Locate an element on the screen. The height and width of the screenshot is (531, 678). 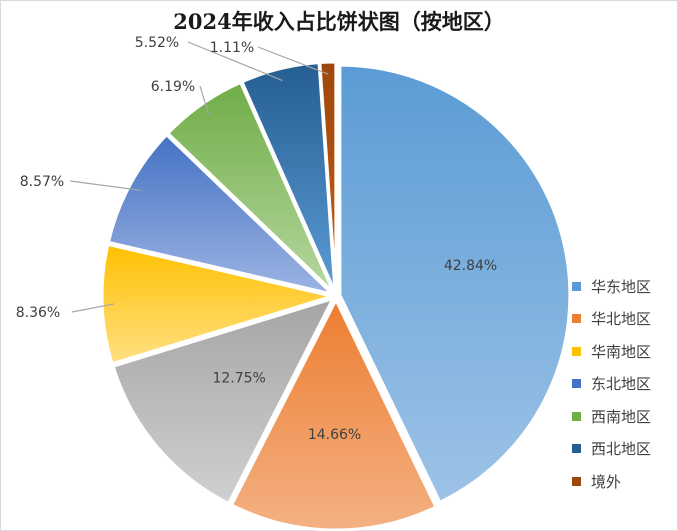
legend-label: 境外 is located at coordinates (606, 481).